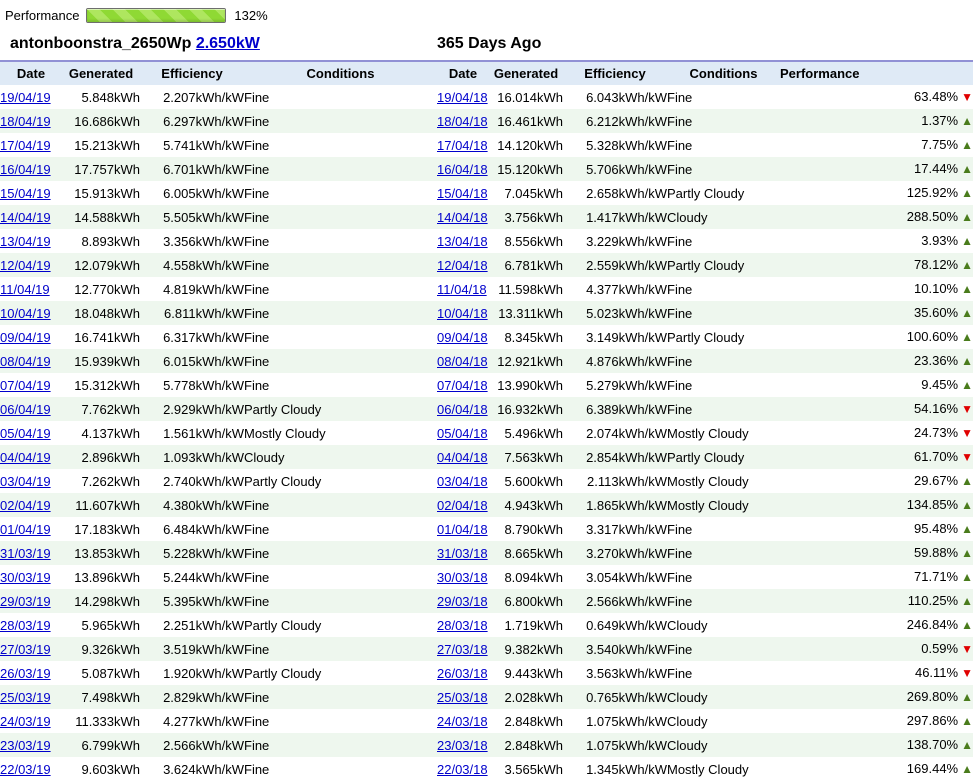 The height and width of the screenshot is (781, 978). I want to click on efficiency-prior: 1.417kWh/kW, so click(626, 217).